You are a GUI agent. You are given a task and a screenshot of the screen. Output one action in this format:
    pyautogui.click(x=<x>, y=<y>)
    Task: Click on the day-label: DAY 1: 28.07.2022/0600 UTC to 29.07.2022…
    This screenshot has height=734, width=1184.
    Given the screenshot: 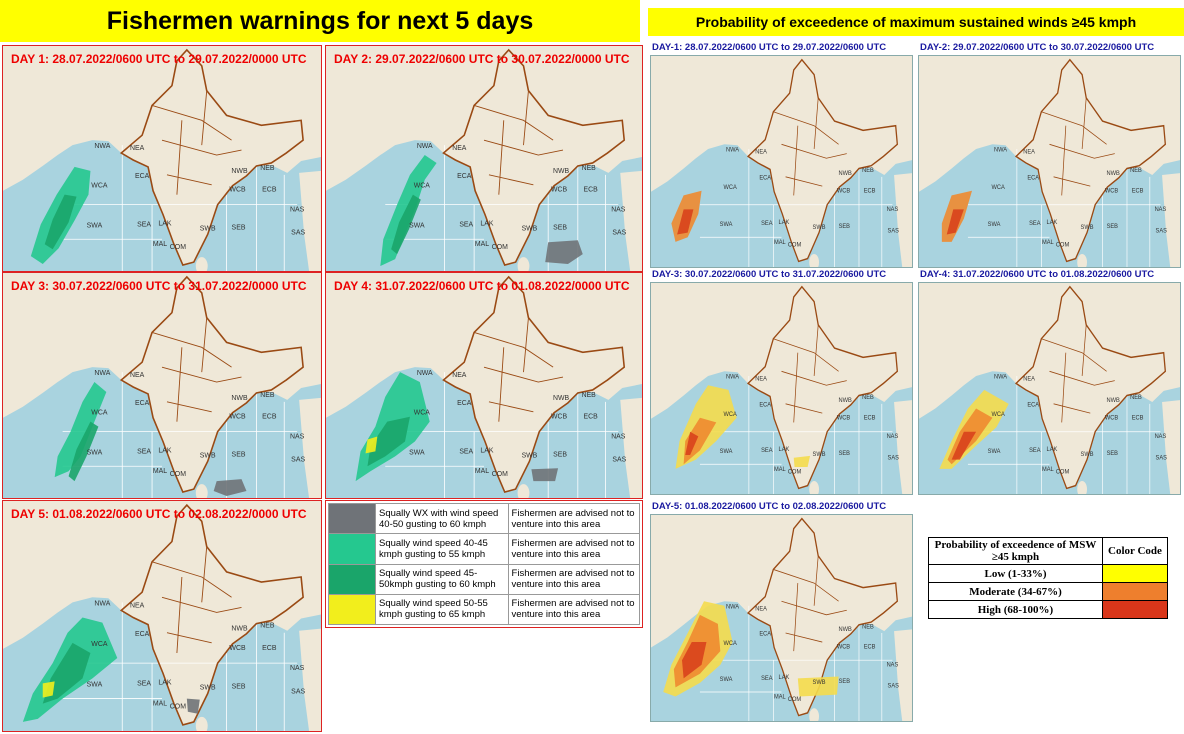 What is the action you would take?
    pyautogui.click(x=159, y=59)
    